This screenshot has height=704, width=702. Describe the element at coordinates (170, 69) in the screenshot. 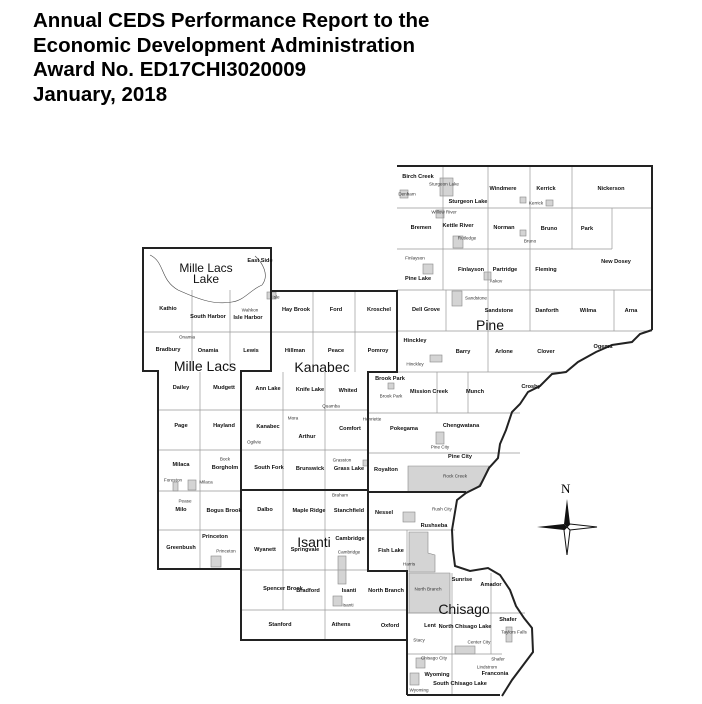

I see `title-line-3: Award No. ED17CHI3020009` at that location.